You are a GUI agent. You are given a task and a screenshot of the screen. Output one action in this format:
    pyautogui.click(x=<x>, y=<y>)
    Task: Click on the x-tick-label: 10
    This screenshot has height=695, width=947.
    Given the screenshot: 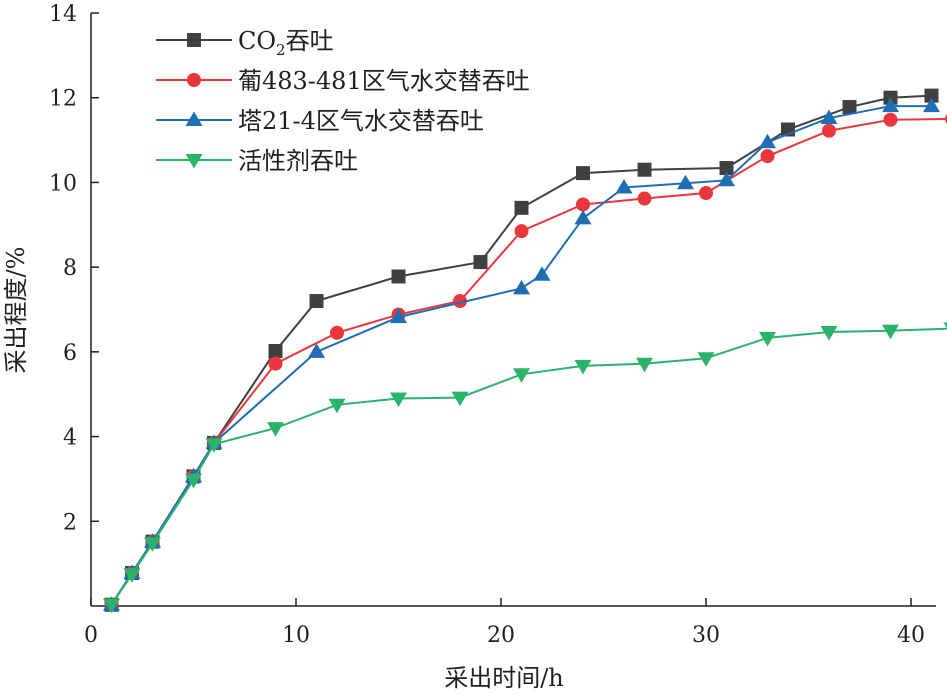 What is the action you would take?
    pyautogui.click(x=296, y=635)
    